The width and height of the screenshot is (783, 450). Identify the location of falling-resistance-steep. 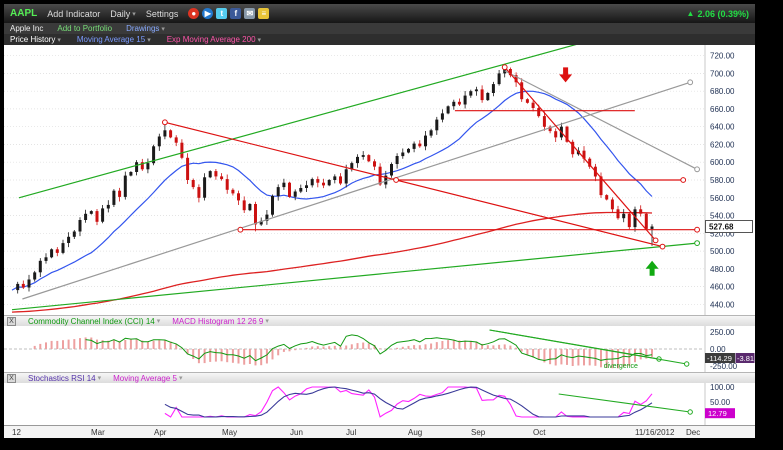
(580, 153).